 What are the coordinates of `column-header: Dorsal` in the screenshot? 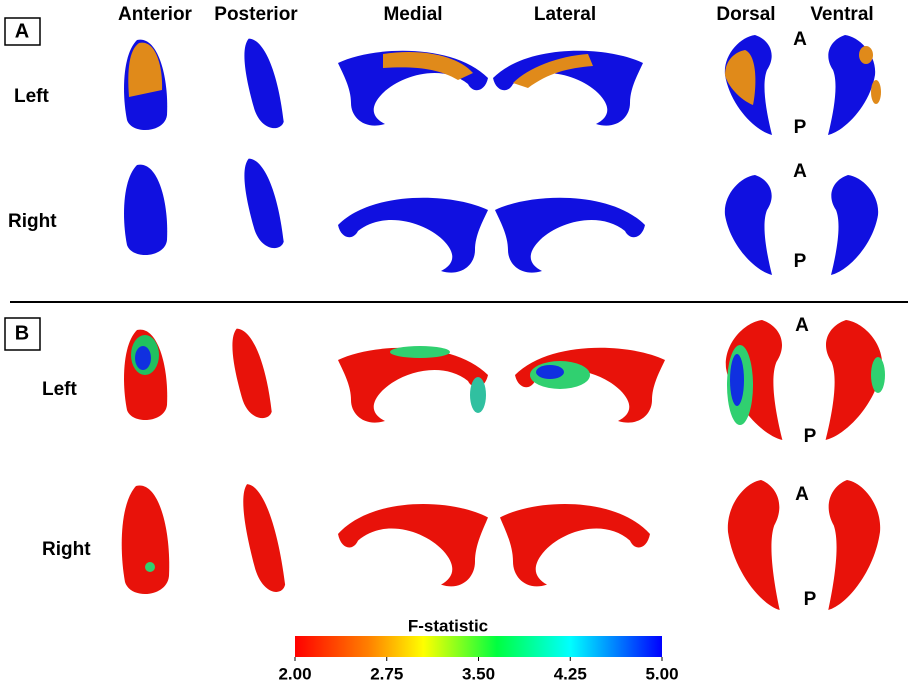 It's located at (745, 14).